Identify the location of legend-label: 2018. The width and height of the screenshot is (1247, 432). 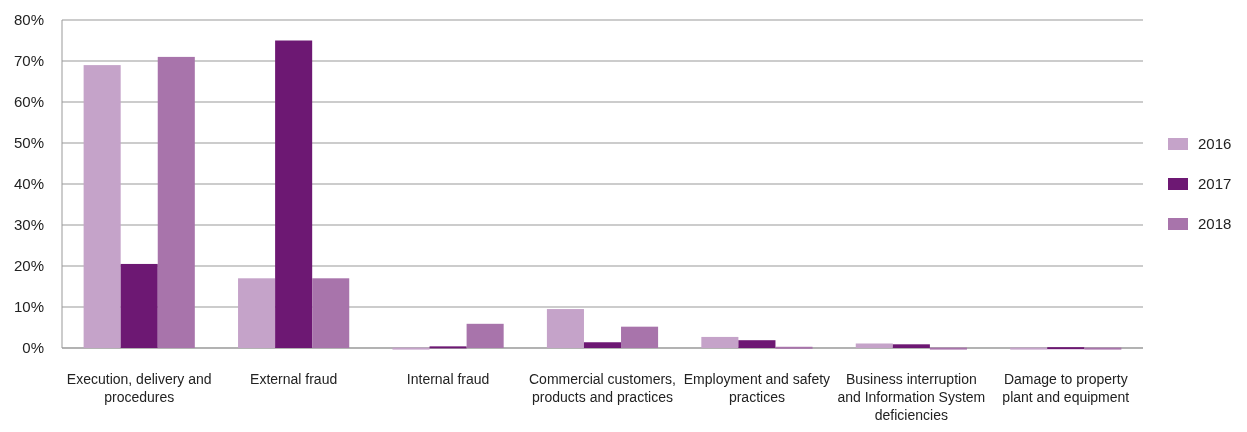
(1215, 223).